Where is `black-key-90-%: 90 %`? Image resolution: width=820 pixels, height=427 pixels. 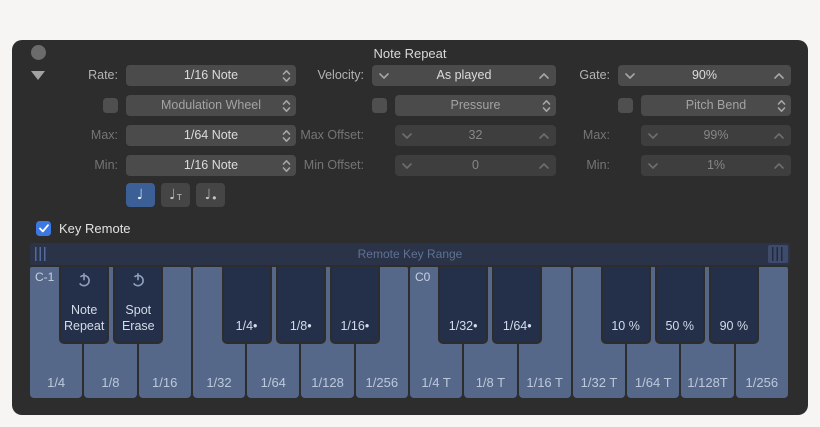 black-key-90-%: 90 % is located at coordinates (733, 304).